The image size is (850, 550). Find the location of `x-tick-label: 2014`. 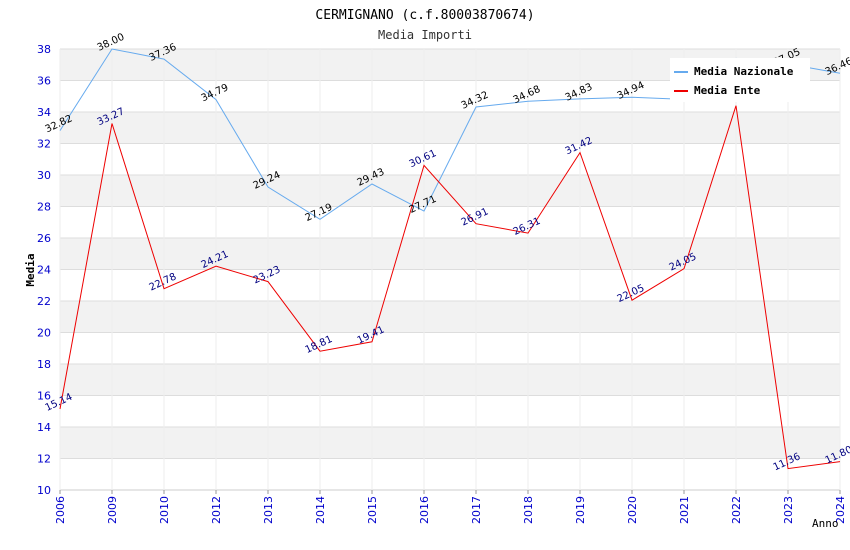

x-tick-label: 2014 is located at coordinates (320, 510).